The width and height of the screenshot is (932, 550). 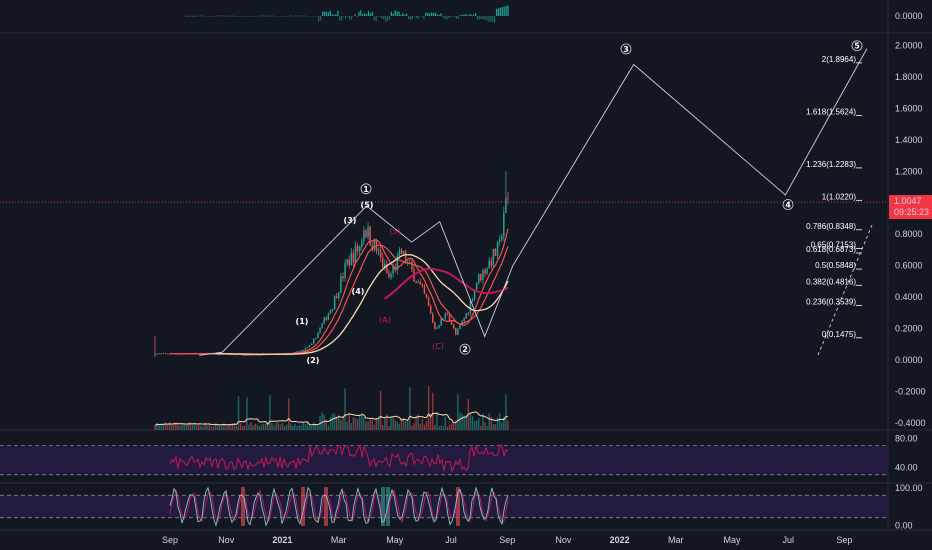 I want to click on wave-label-major: 2, so click(x=465, y=349).